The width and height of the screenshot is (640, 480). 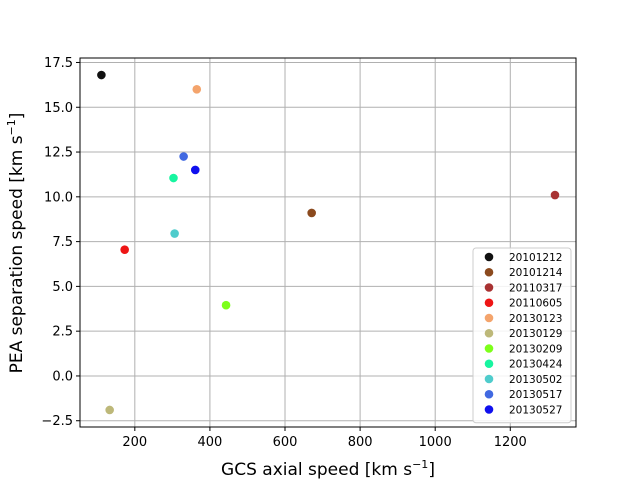 I want to click on legend-entry: 20130517, so click(x=535, y=395).